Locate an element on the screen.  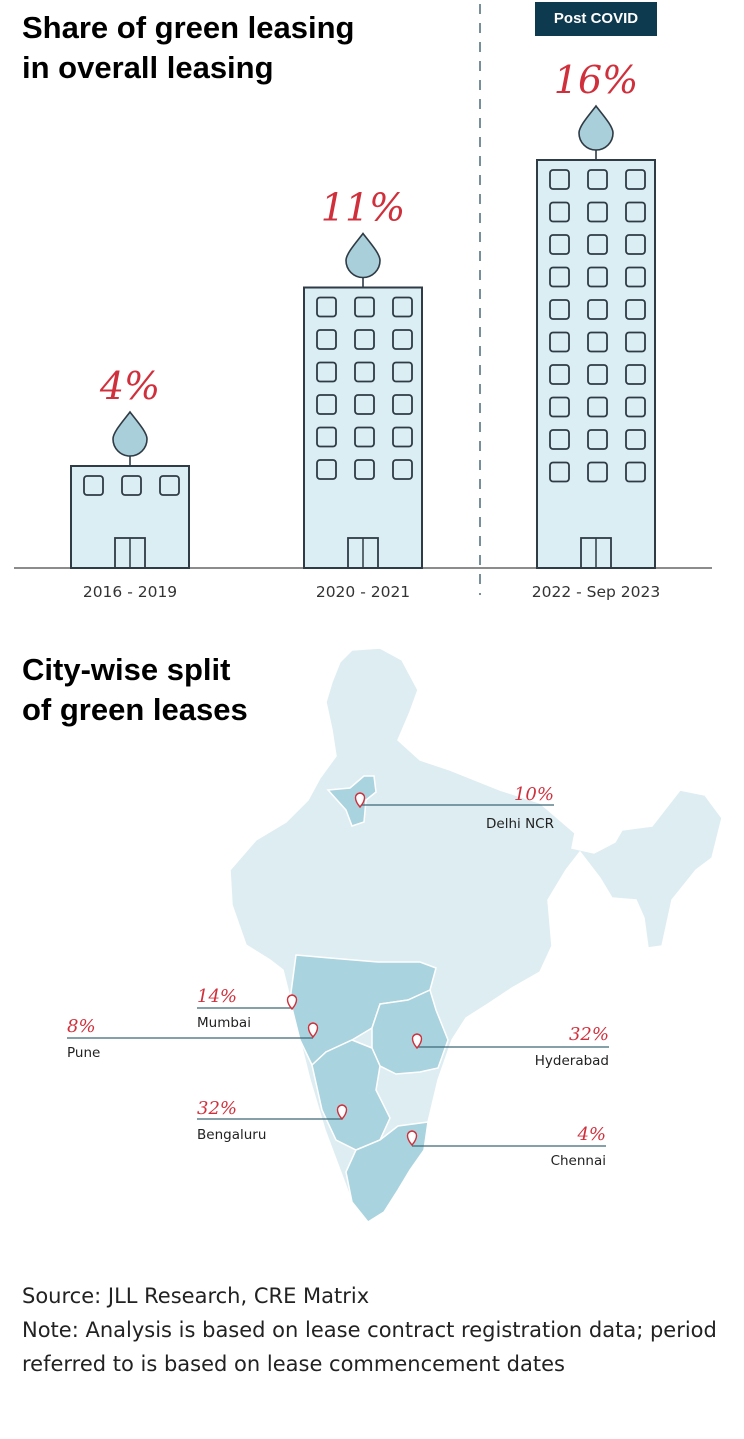
city-marker: 32% Bengaluru is located at coordinates (272, 1120).